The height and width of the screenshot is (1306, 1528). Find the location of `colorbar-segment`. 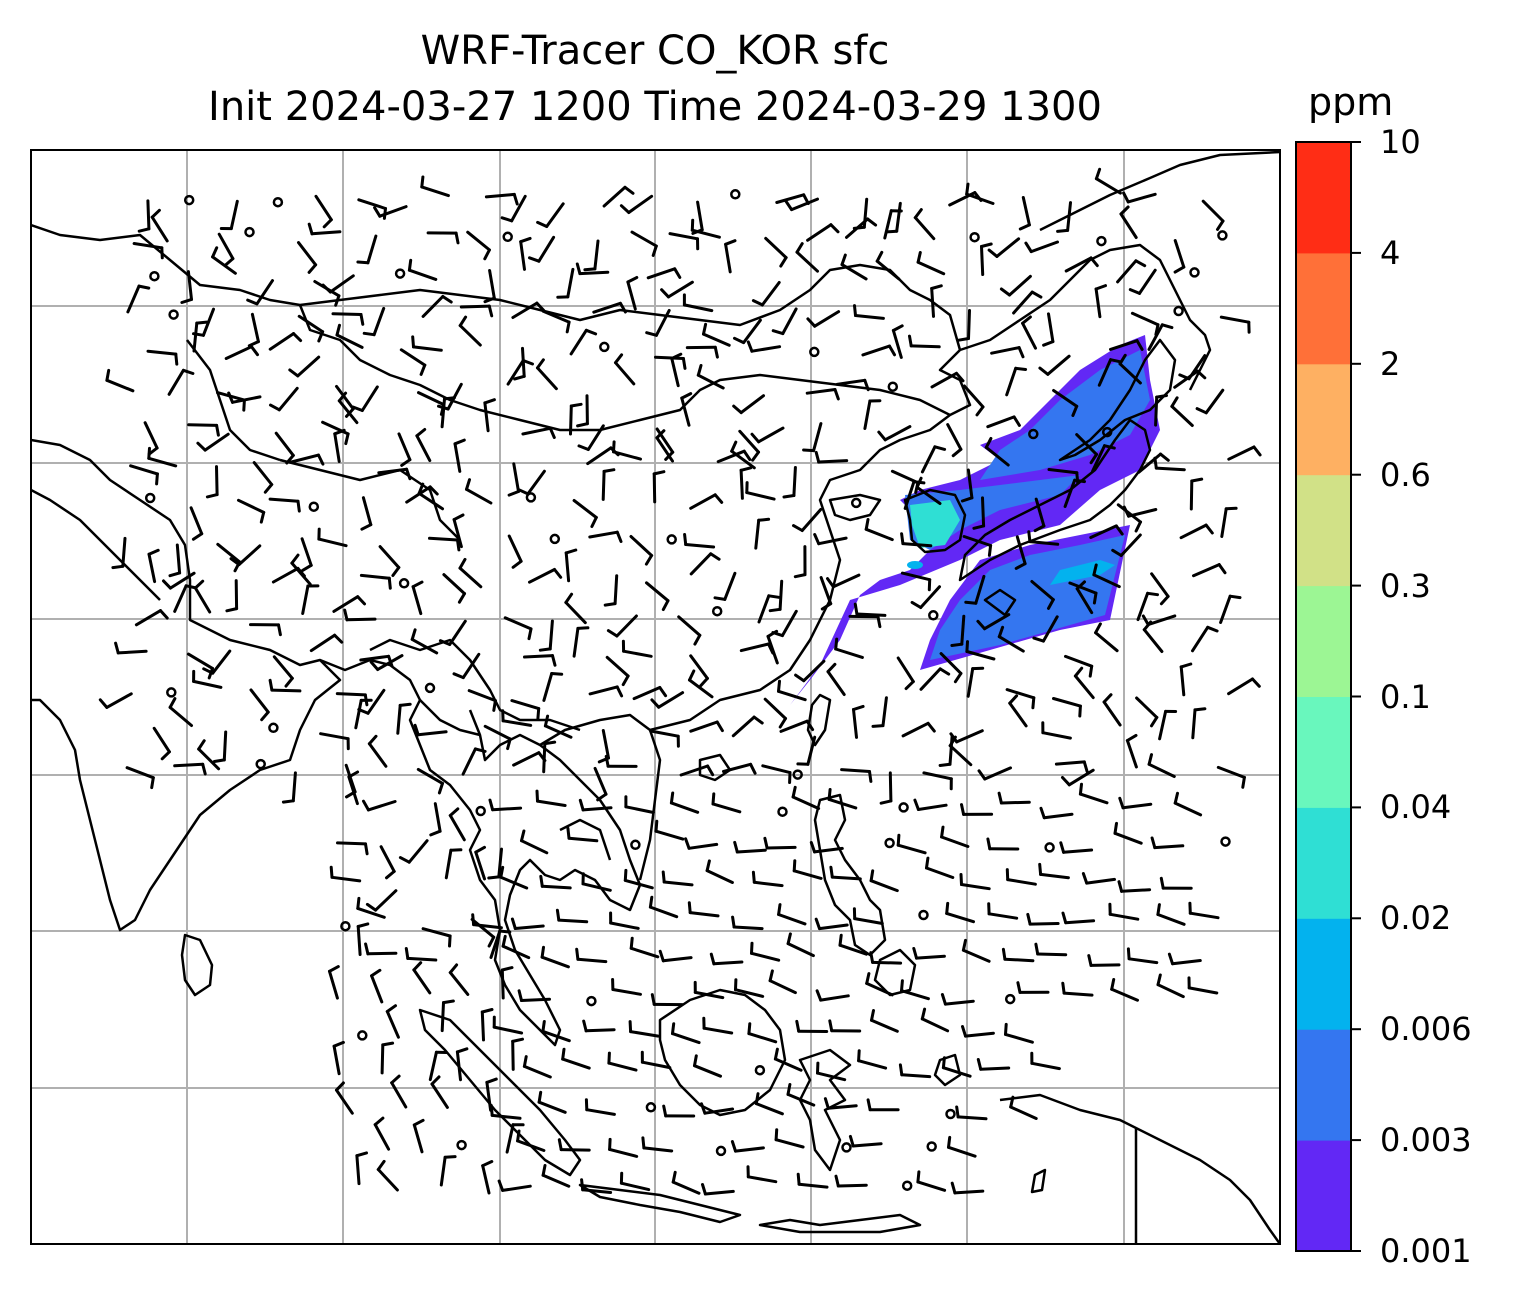

colorbar-segment is located at coordinates (1323, 752).